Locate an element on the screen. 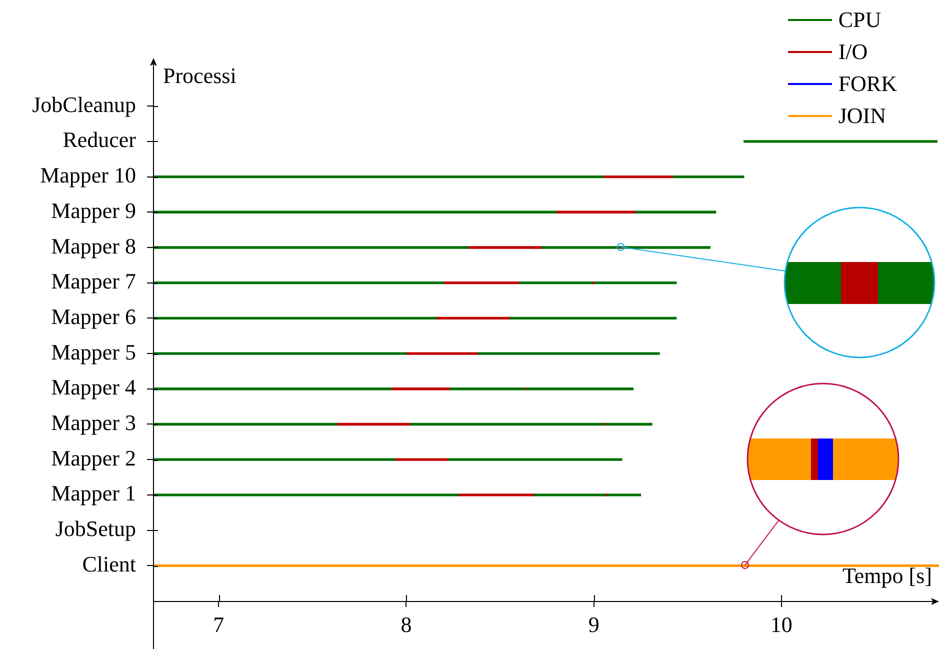 This screenshot has height=649, width=939. x-tick-label: 8 is located at coordinates (406, 624).